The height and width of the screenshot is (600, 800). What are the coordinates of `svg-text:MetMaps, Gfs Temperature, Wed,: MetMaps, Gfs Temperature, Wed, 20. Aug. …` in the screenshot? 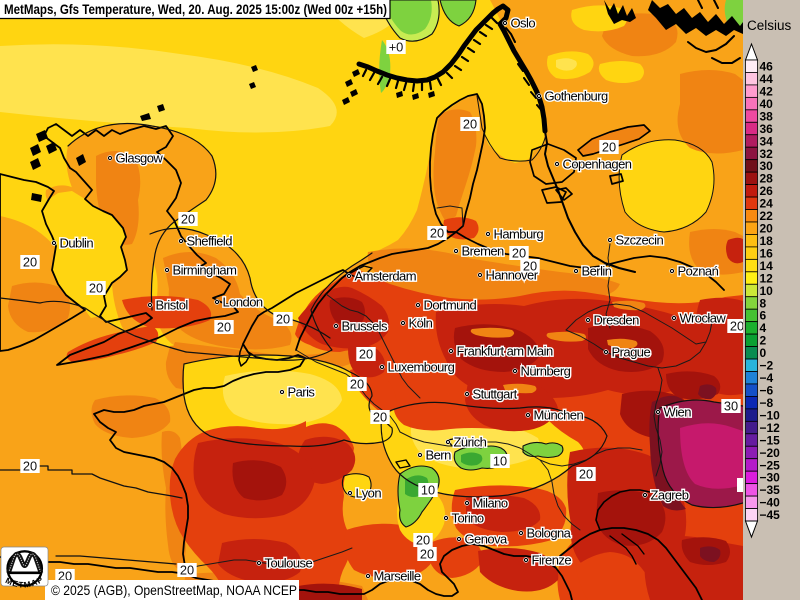 It's located at (195, 9).